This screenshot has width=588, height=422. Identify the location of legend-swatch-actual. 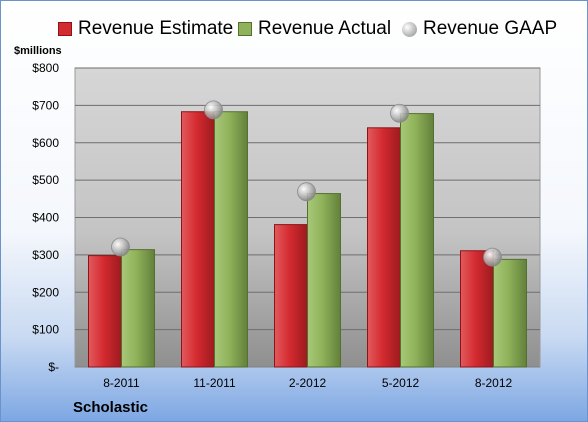
(245, 29).